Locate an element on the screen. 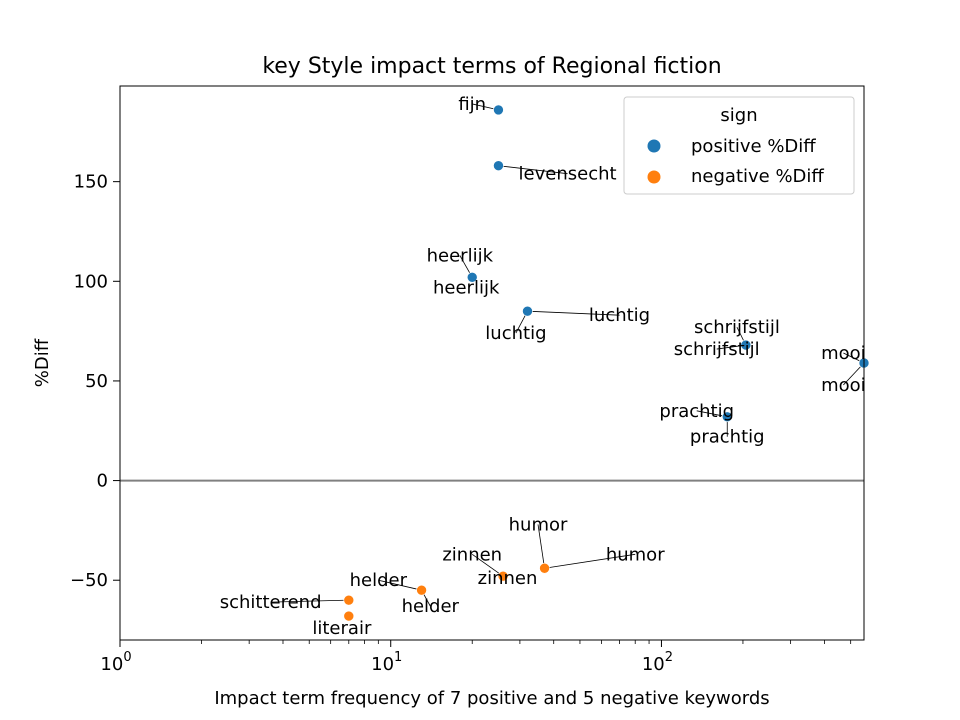 Image resolution: width=960 pixels, height=720 pixels. x-tick-label: 10² is located at coordinates (657, 662).